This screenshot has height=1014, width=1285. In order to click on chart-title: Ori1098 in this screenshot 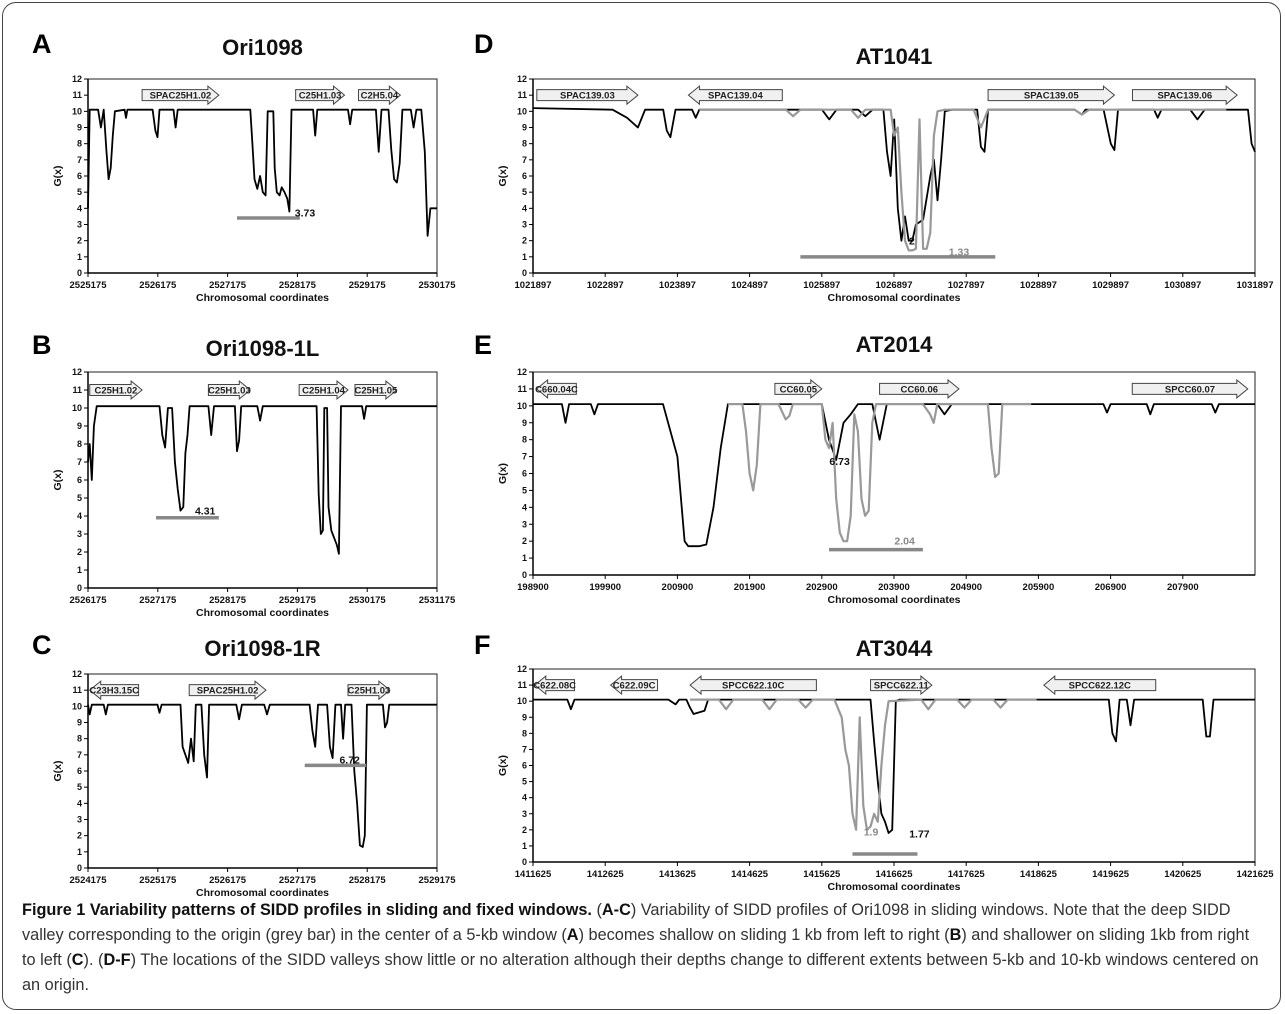, I will do `click(262, 47)`.